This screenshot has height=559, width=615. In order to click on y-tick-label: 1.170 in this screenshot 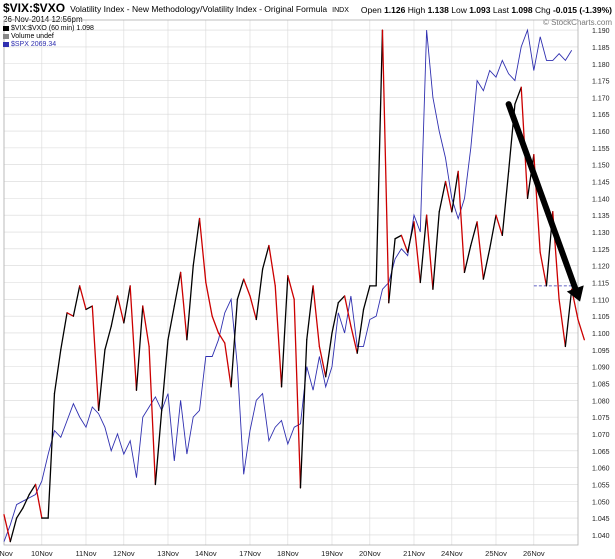, I will do `click(601, 98)`.